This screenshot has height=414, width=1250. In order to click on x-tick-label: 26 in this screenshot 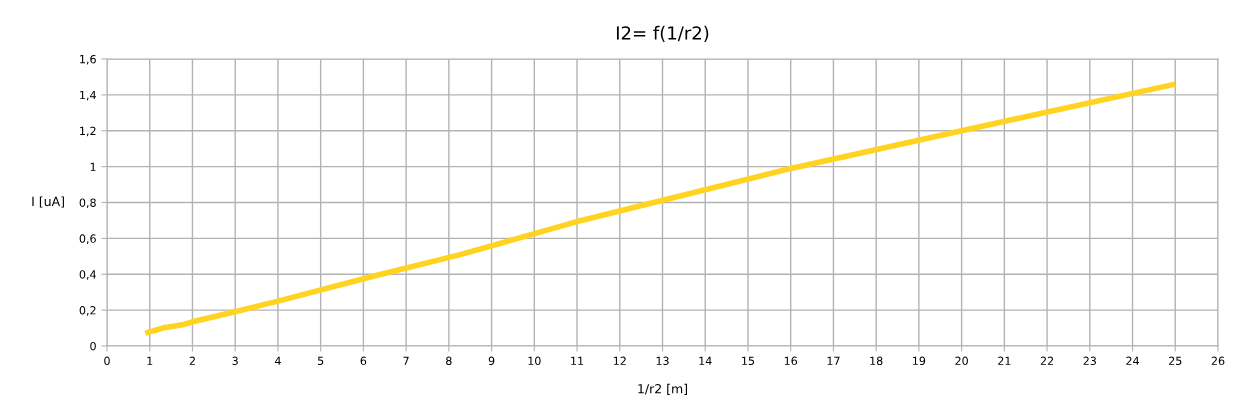, I will do `click(1218, 361)`.